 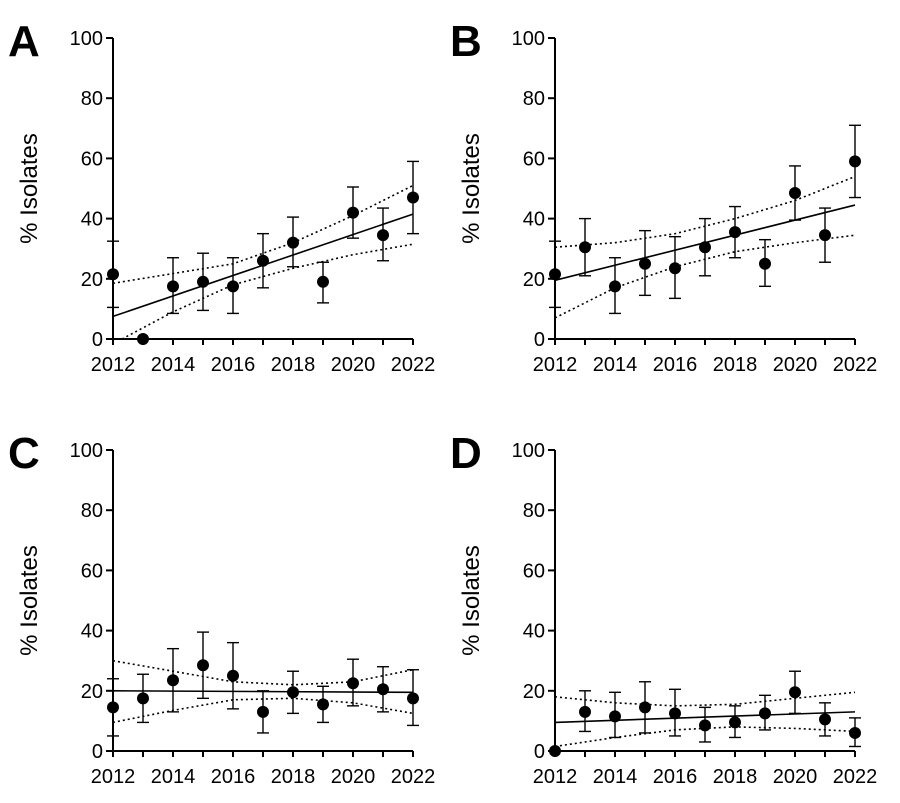 I want to click on panel-letter: A, so click(x=24, y=41).